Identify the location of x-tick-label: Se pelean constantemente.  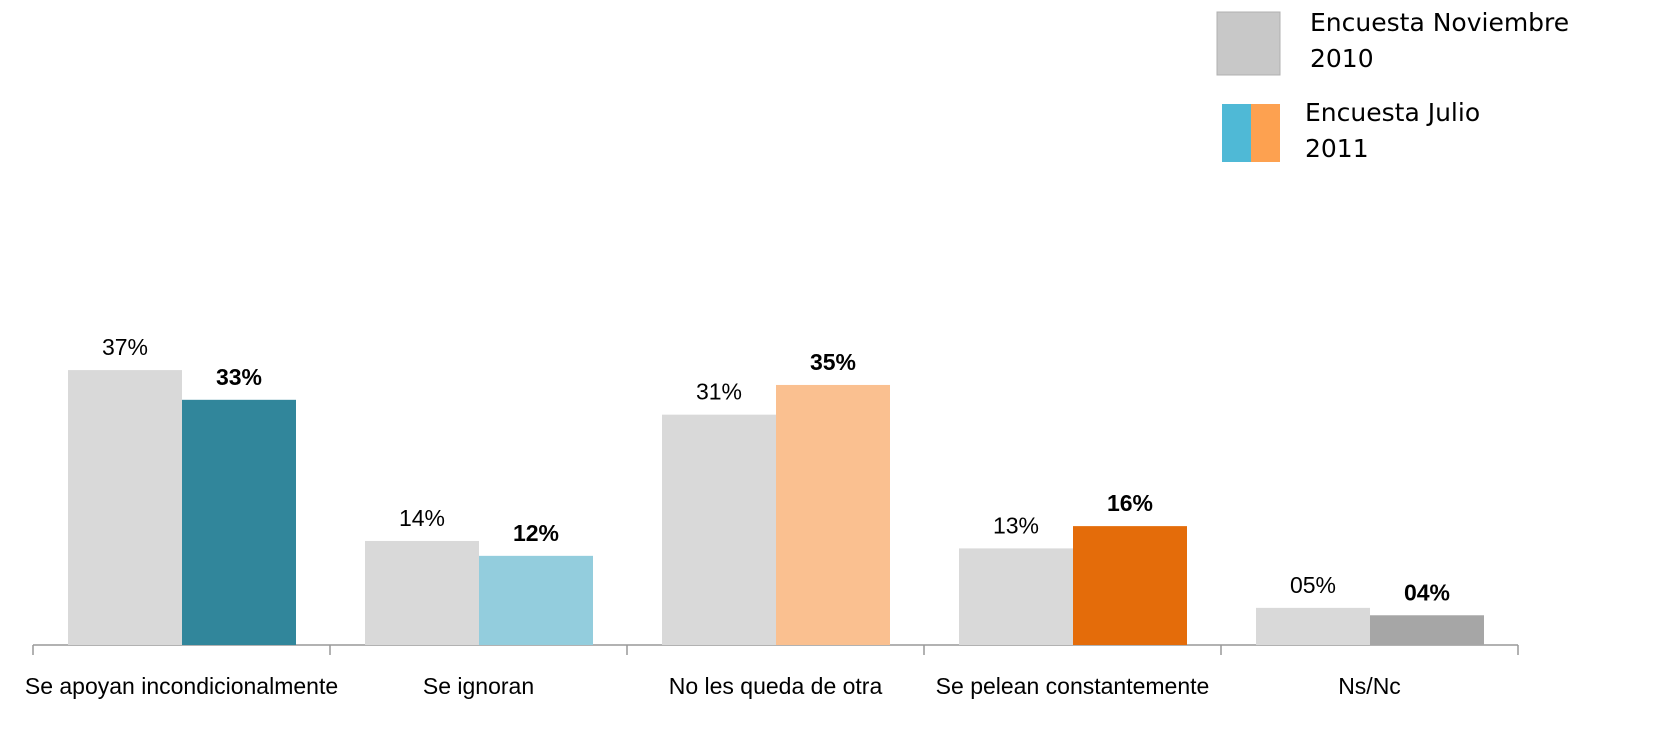
(1073, 686).